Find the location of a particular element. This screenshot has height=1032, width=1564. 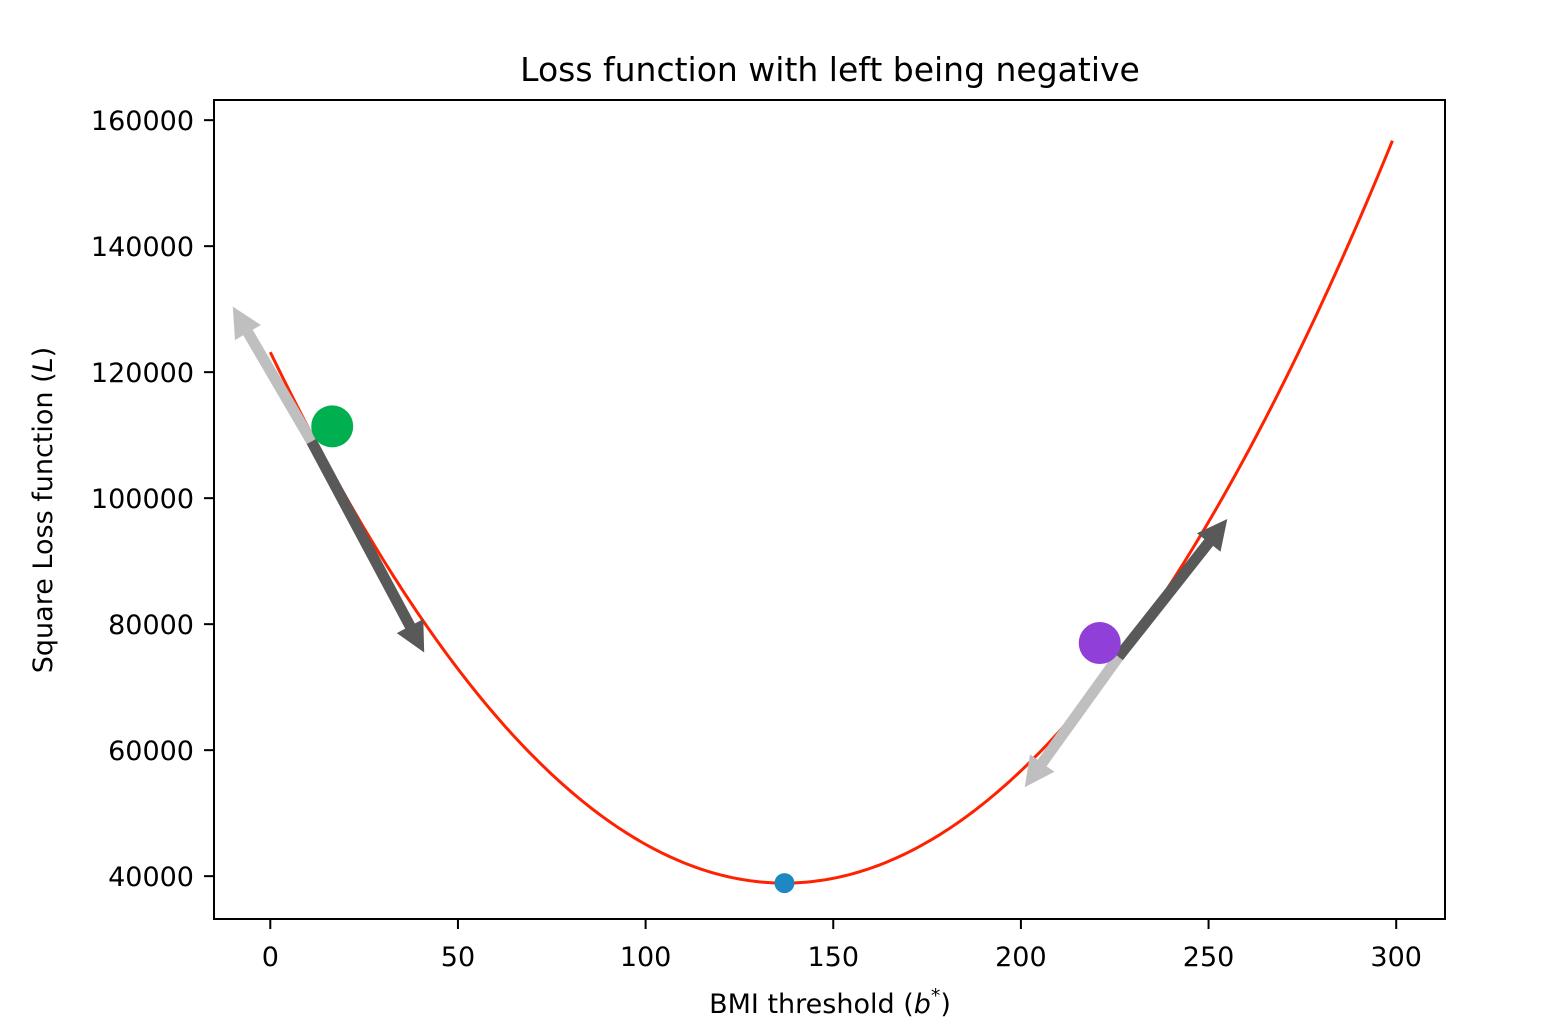

x-tick-label: 100 is located at coordinates (646, 957).